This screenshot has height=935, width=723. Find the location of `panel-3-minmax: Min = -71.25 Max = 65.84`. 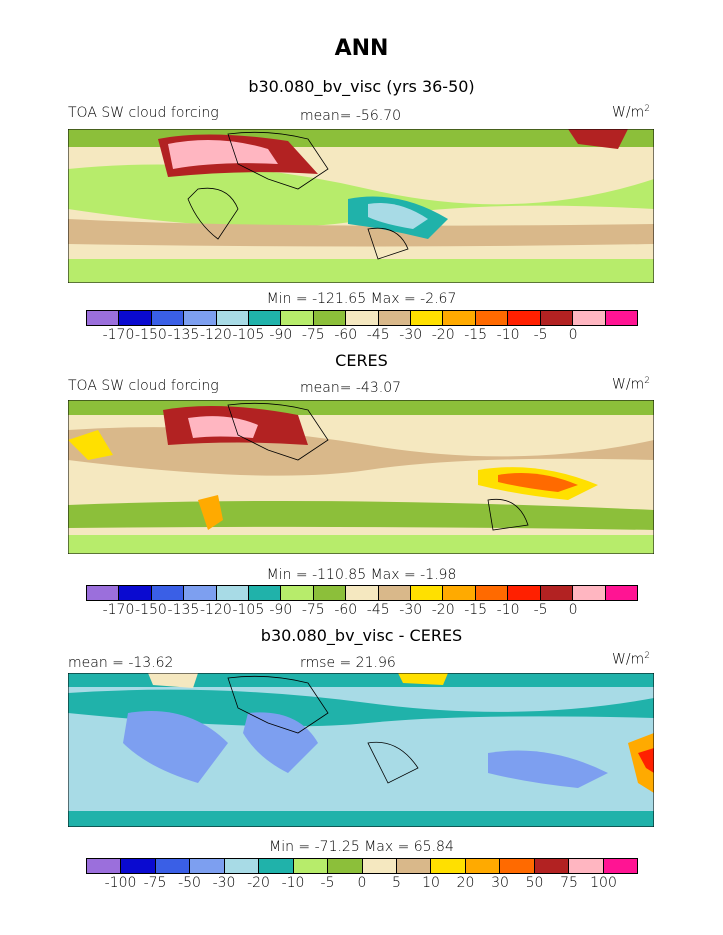

panel-3-minmax: Min = -71.25 Max = 65.84 is located at coordinates (361, 847).